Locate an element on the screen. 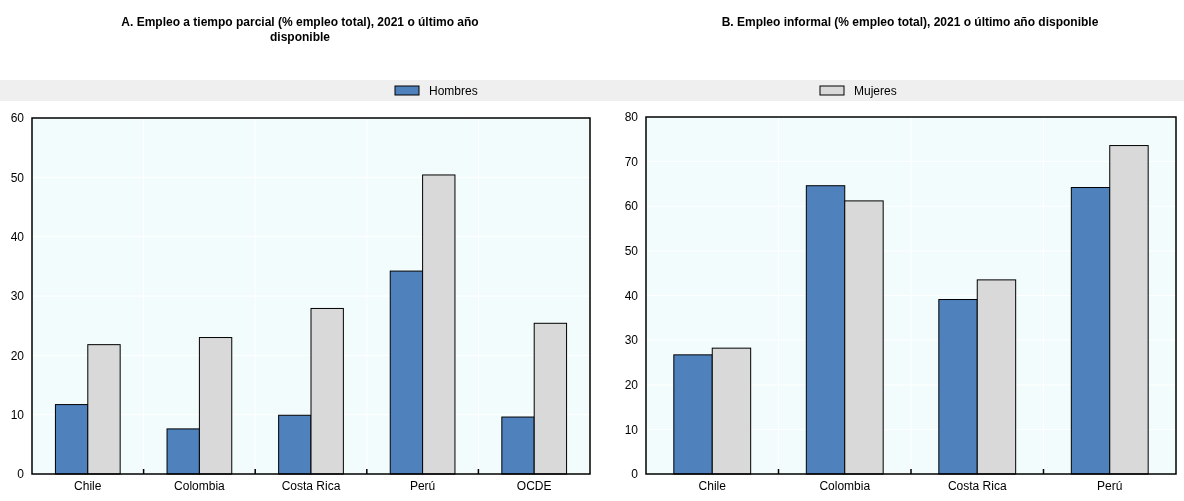  legend-label: Hombres is located at coordinates (453, 91).